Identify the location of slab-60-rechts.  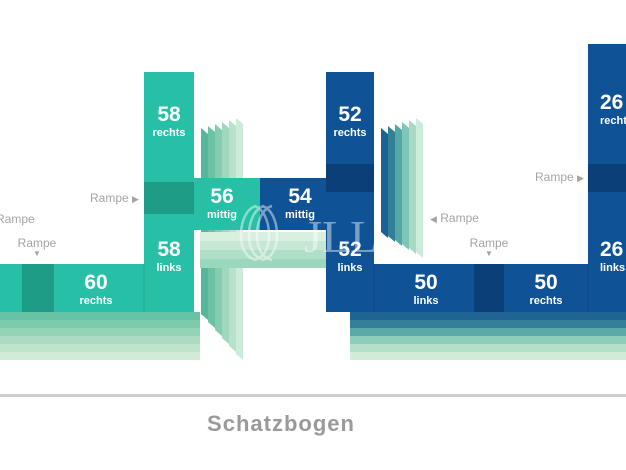
(99, 288).